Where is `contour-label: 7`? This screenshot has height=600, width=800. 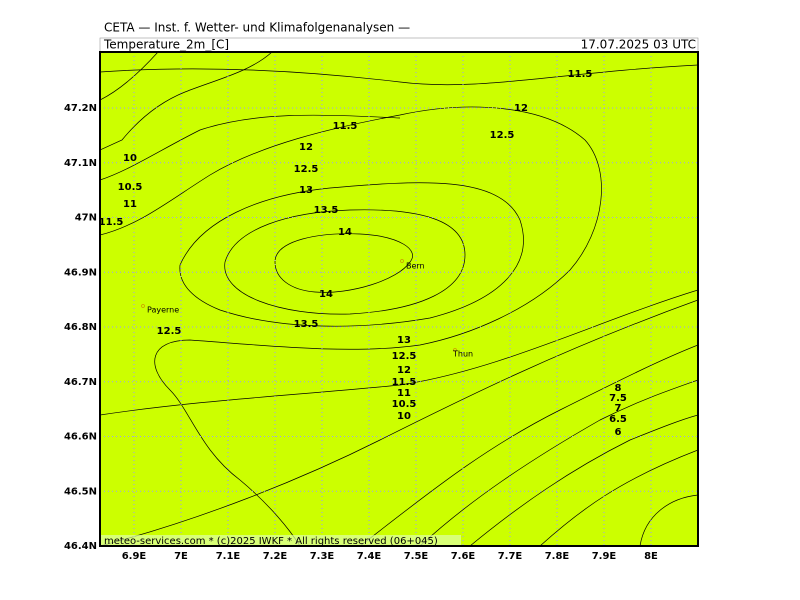 contour-label: 7 is located at coordinates (618, 408).